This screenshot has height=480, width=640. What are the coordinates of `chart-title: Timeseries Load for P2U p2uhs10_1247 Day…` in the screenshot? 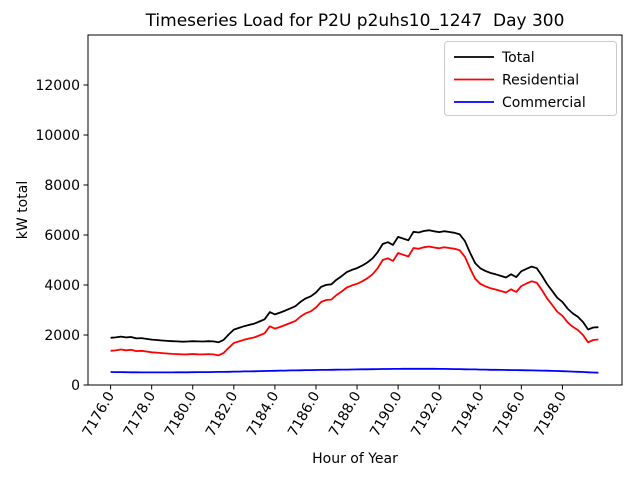 It's located at (355, 21).